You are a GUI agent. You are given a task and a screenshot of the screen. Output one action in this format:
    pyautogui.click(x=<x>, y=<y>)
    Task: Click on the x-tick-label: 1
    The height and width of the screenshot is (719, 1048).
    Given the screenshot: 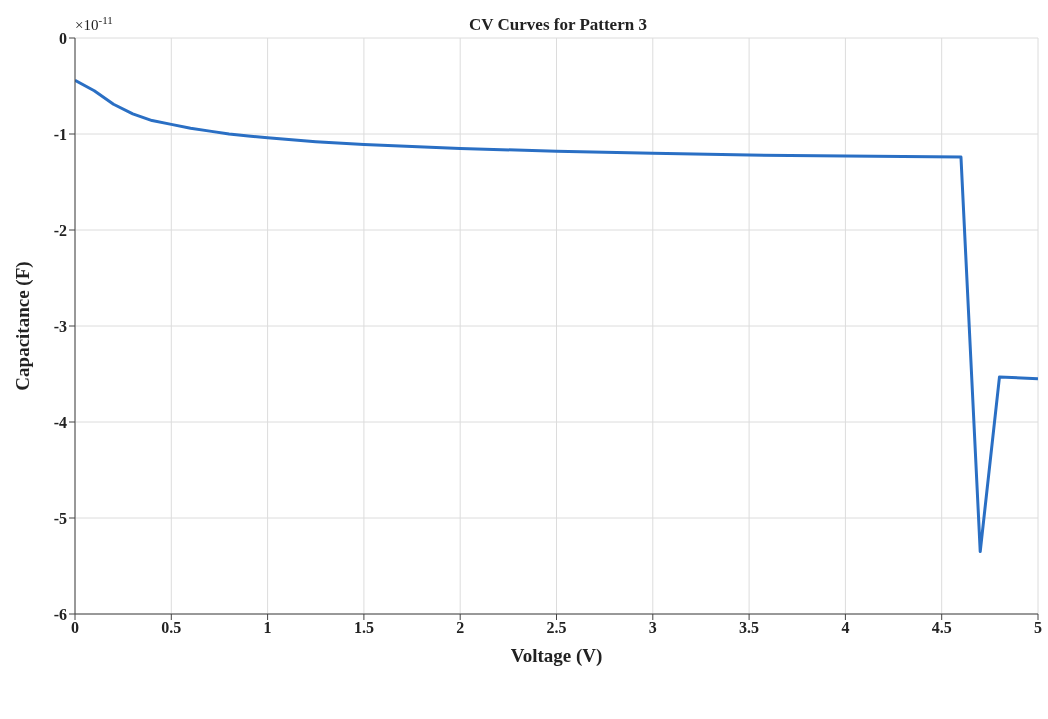 What is the action you would take?
    pyautogui.click(x=267, y=628)
    